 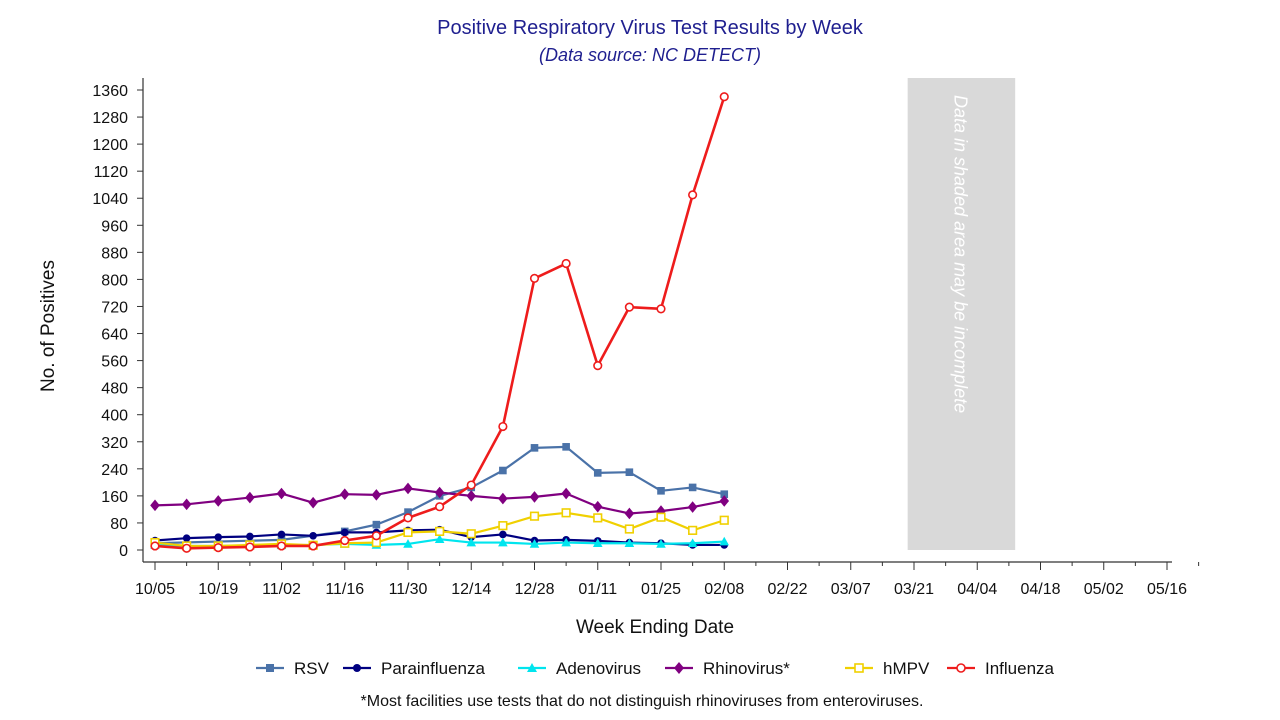 I want to click on x-tick-label: 03/21, so click(x=914, y=589).